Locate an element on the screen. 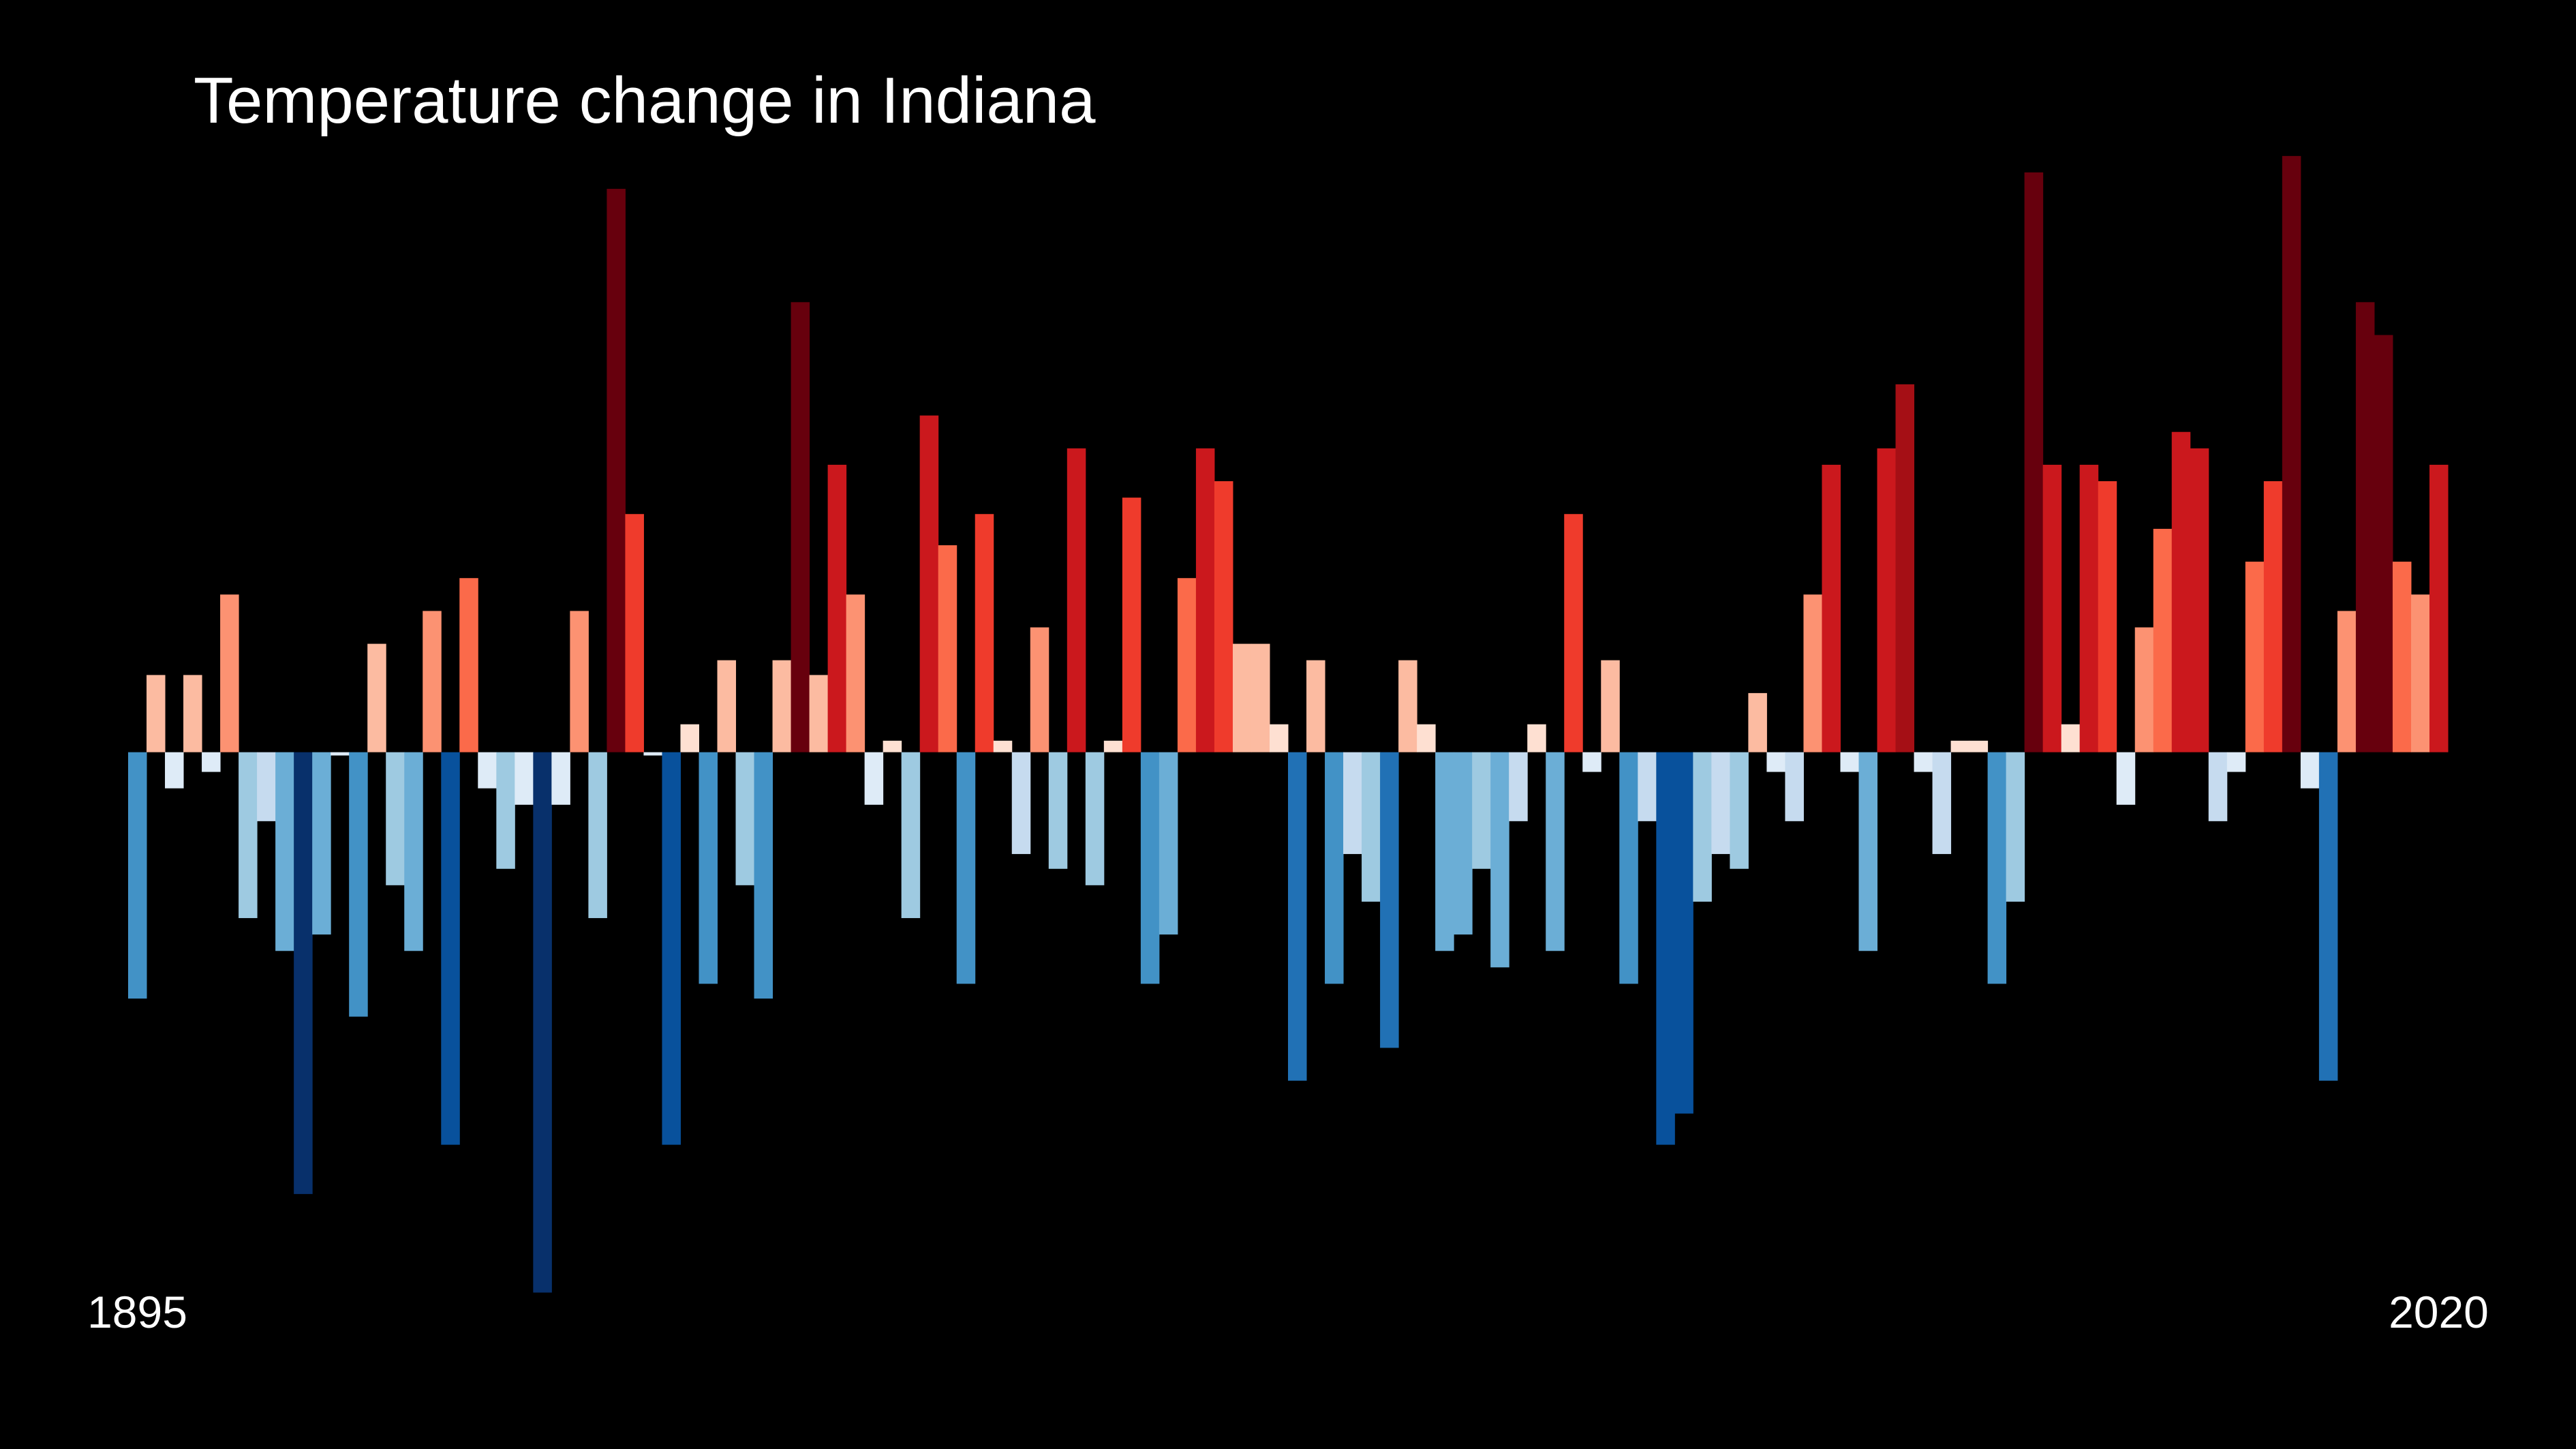  x-tick-label: 1895 is located at coordinates (137, 1312).